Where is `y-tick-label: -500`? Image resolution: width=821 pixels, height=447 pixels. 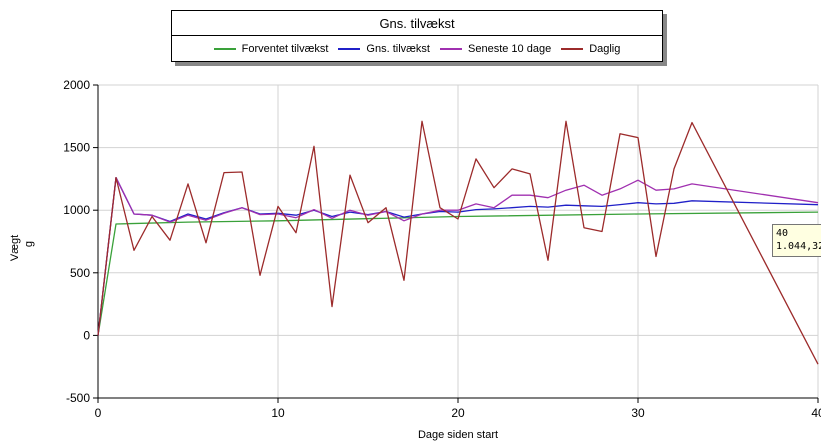
y-tick-label: -500 is located at coordinates (78, 398).